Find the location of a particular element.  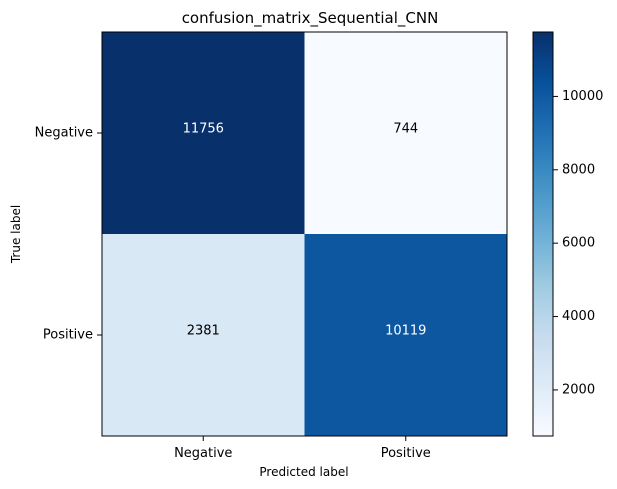

y-tick-label: Negative is located at coordinates (64, 133).